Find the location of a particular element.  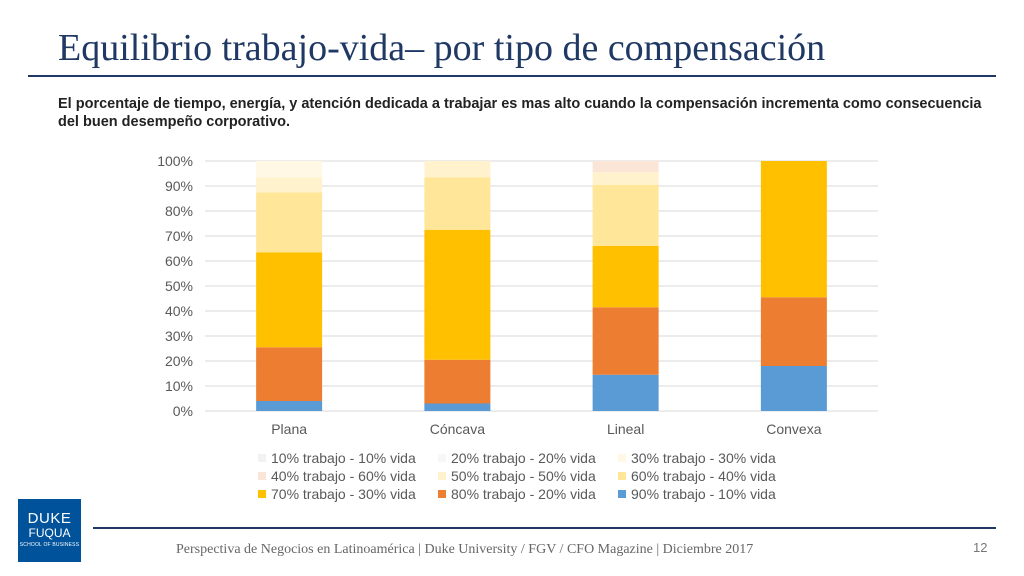

x-tick-label: Plana is located at coordinates (289, 429).